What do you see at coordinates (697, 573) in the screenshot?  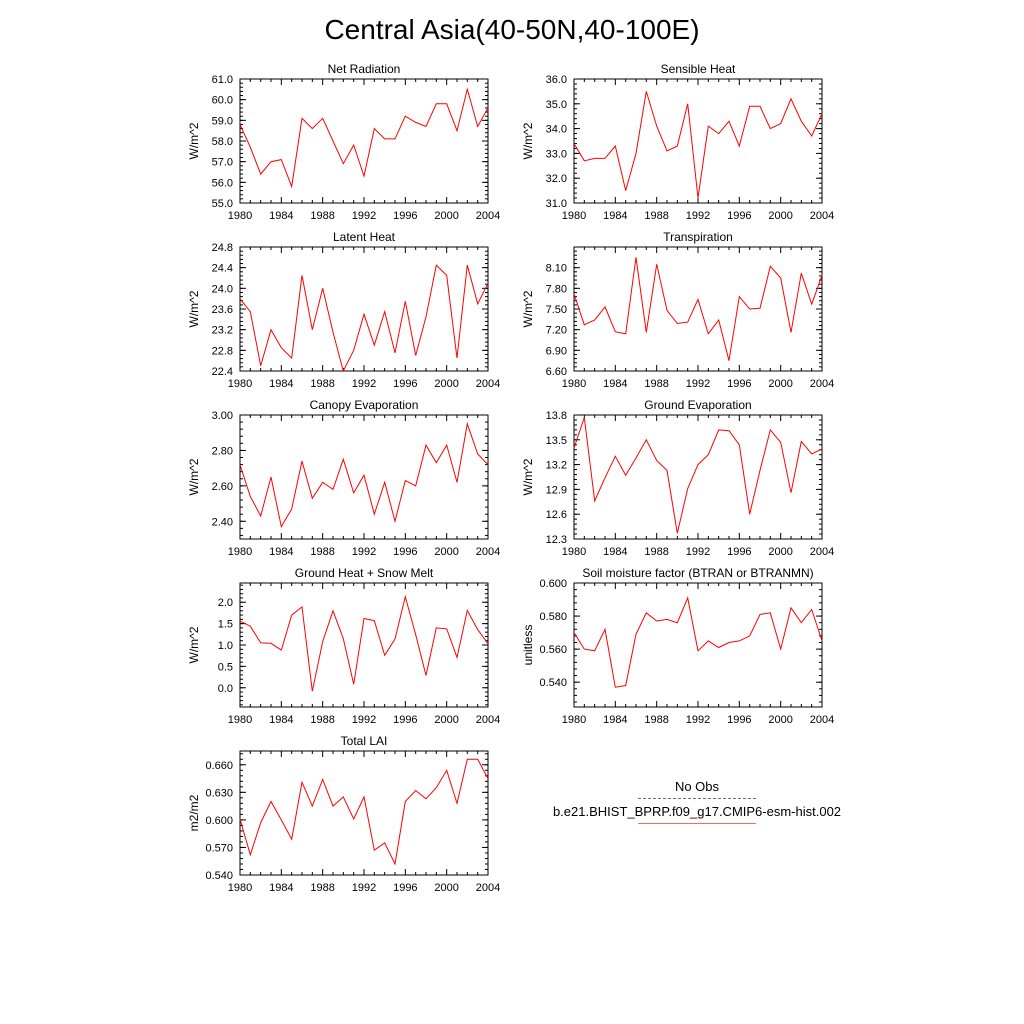 I see `panel-title: Soil moisture factor (BTRAN or BTRANMN)` at bounding box center [697, 573].